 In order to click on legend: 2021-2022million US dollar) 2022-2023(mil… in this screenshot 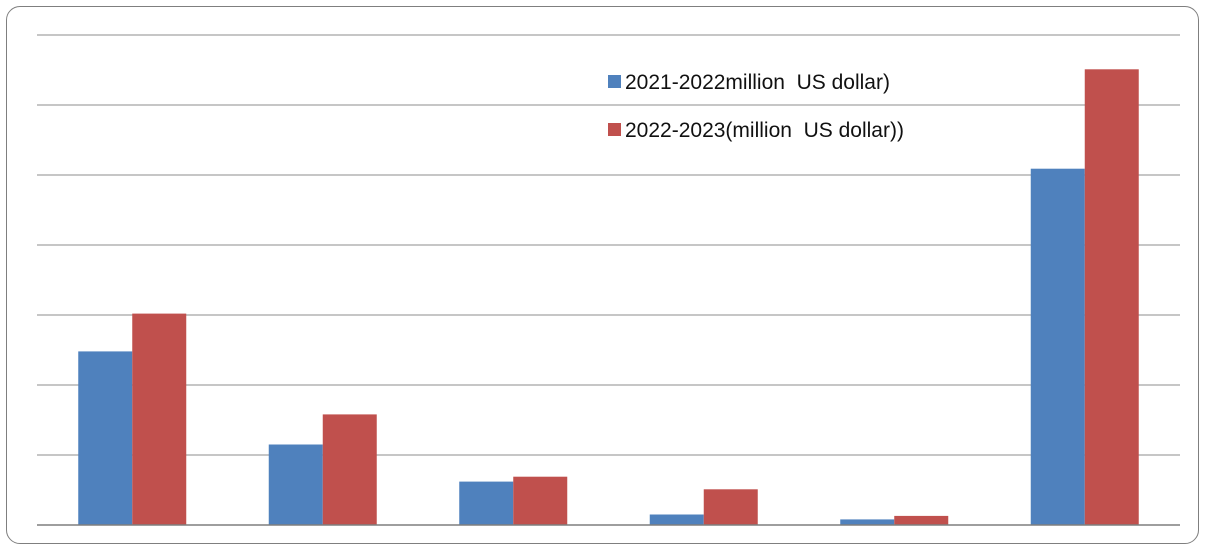, I will do `click(756, 106)`.